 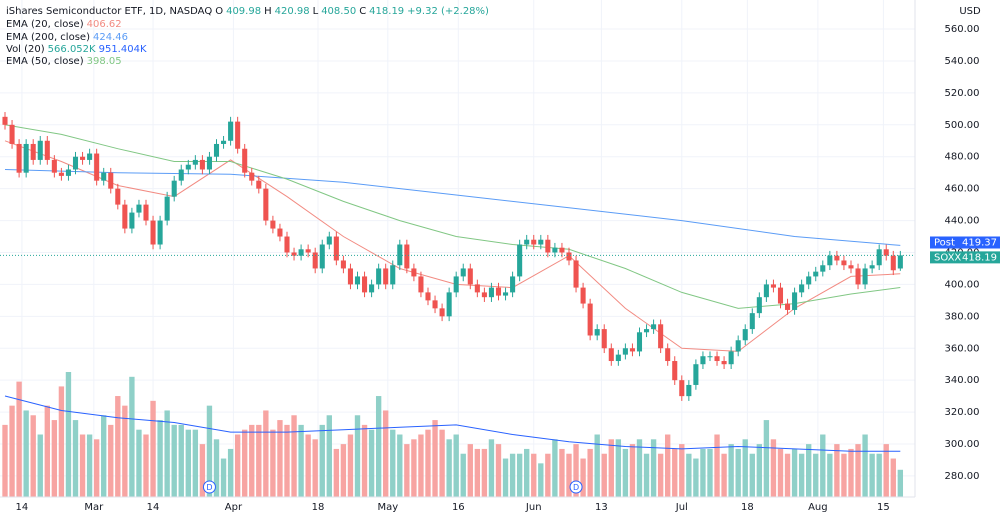 What do you see at coordinates (747, 507) in the screenshot?
I see `x-tick-label: 18` at bounding box center [747, 507].